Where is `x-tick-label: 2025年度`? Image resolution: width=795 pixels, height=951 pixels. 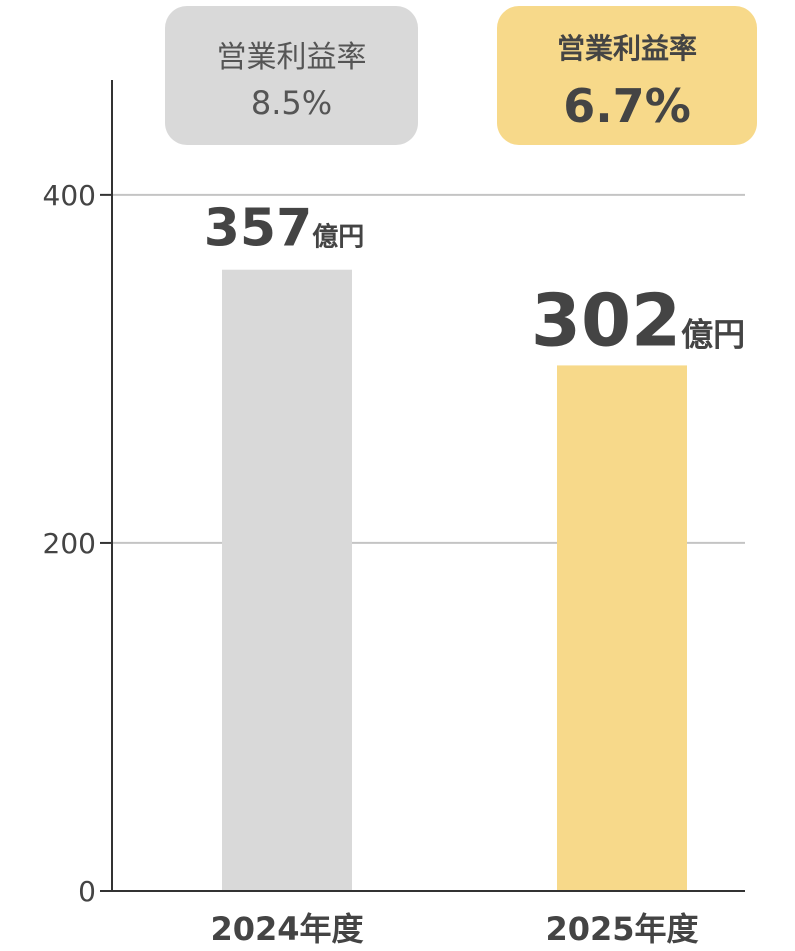 x-tick-label: 2025年度 is located at coordinates (621, 929).